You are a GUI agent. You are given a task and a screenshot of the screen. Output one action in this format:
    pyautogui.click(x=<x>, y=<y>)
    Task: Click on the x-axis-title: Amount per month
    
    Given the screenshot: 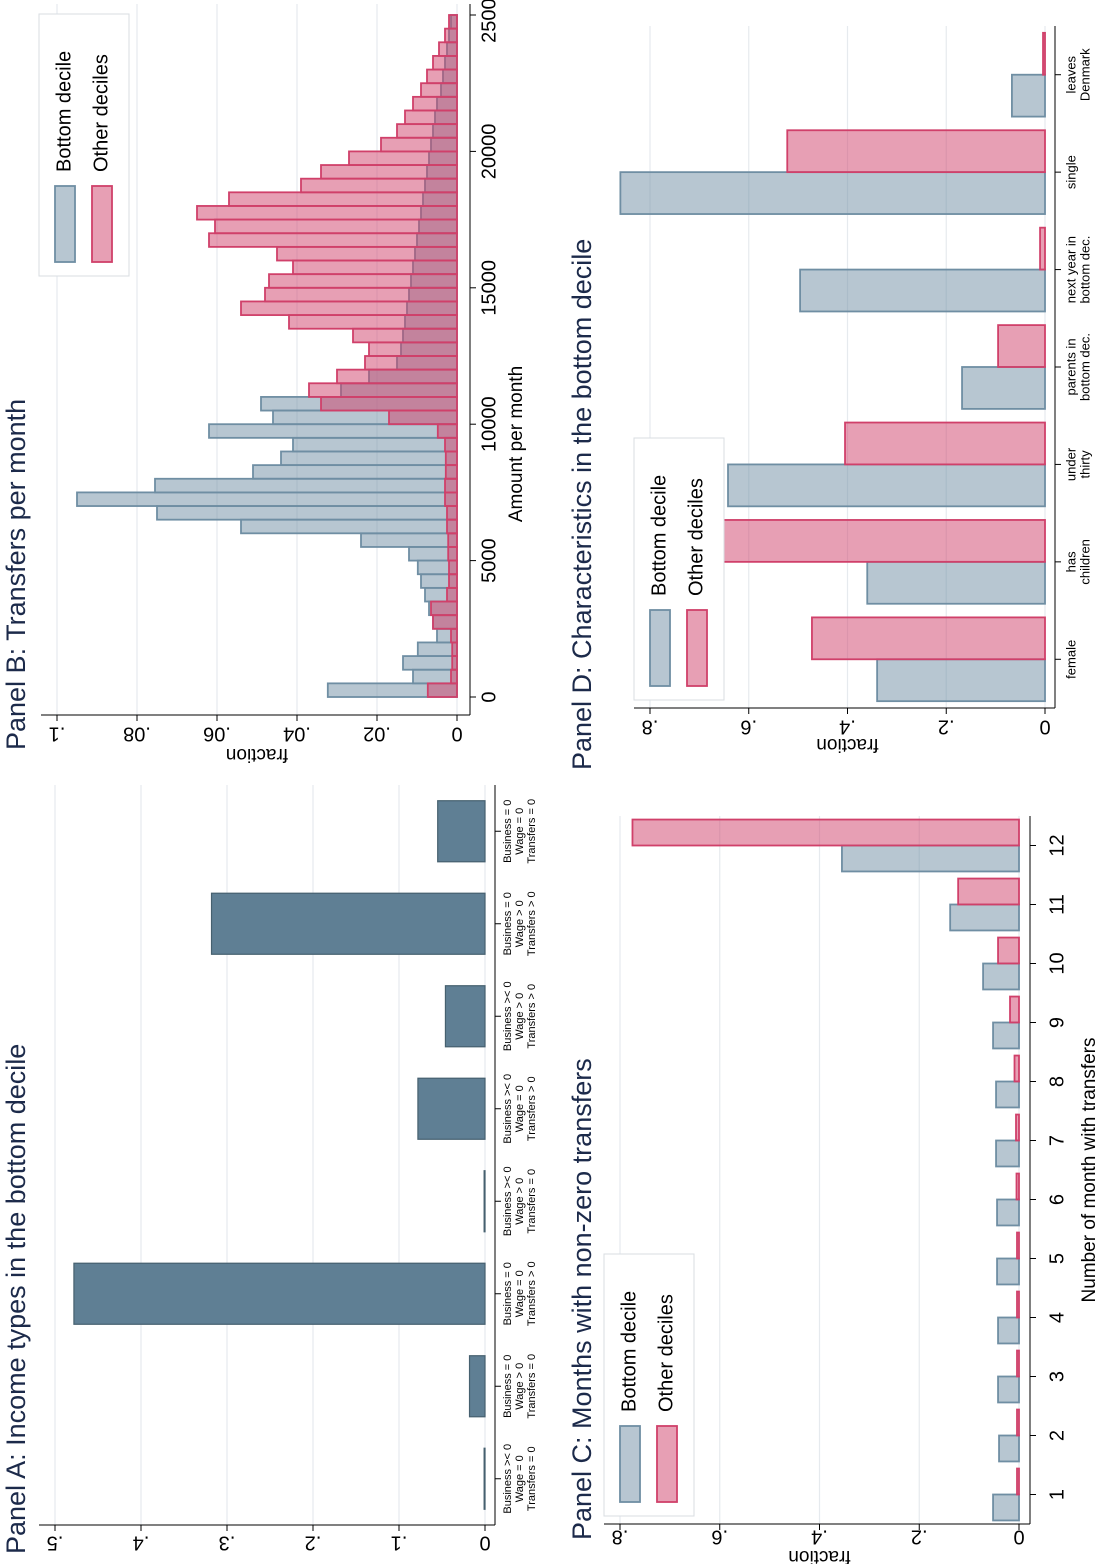 What is the action you would take?
    pyautogui.click(x=516, y=444)
    